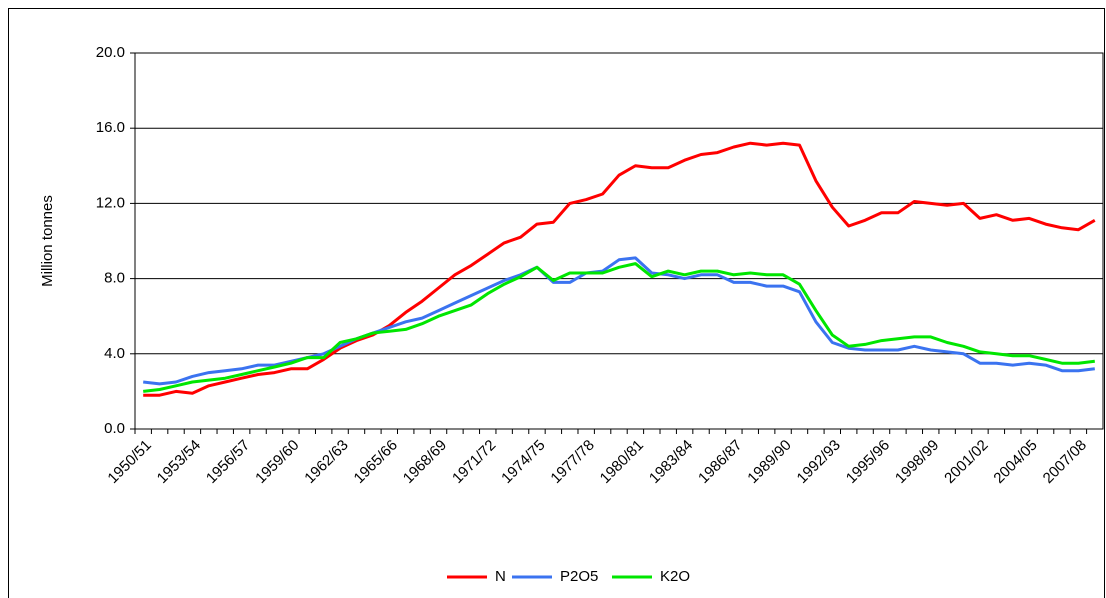  Describe the element at coordinates (326, 462) in the screenshot. I see `x-tick-label: 1962/63` at that location.